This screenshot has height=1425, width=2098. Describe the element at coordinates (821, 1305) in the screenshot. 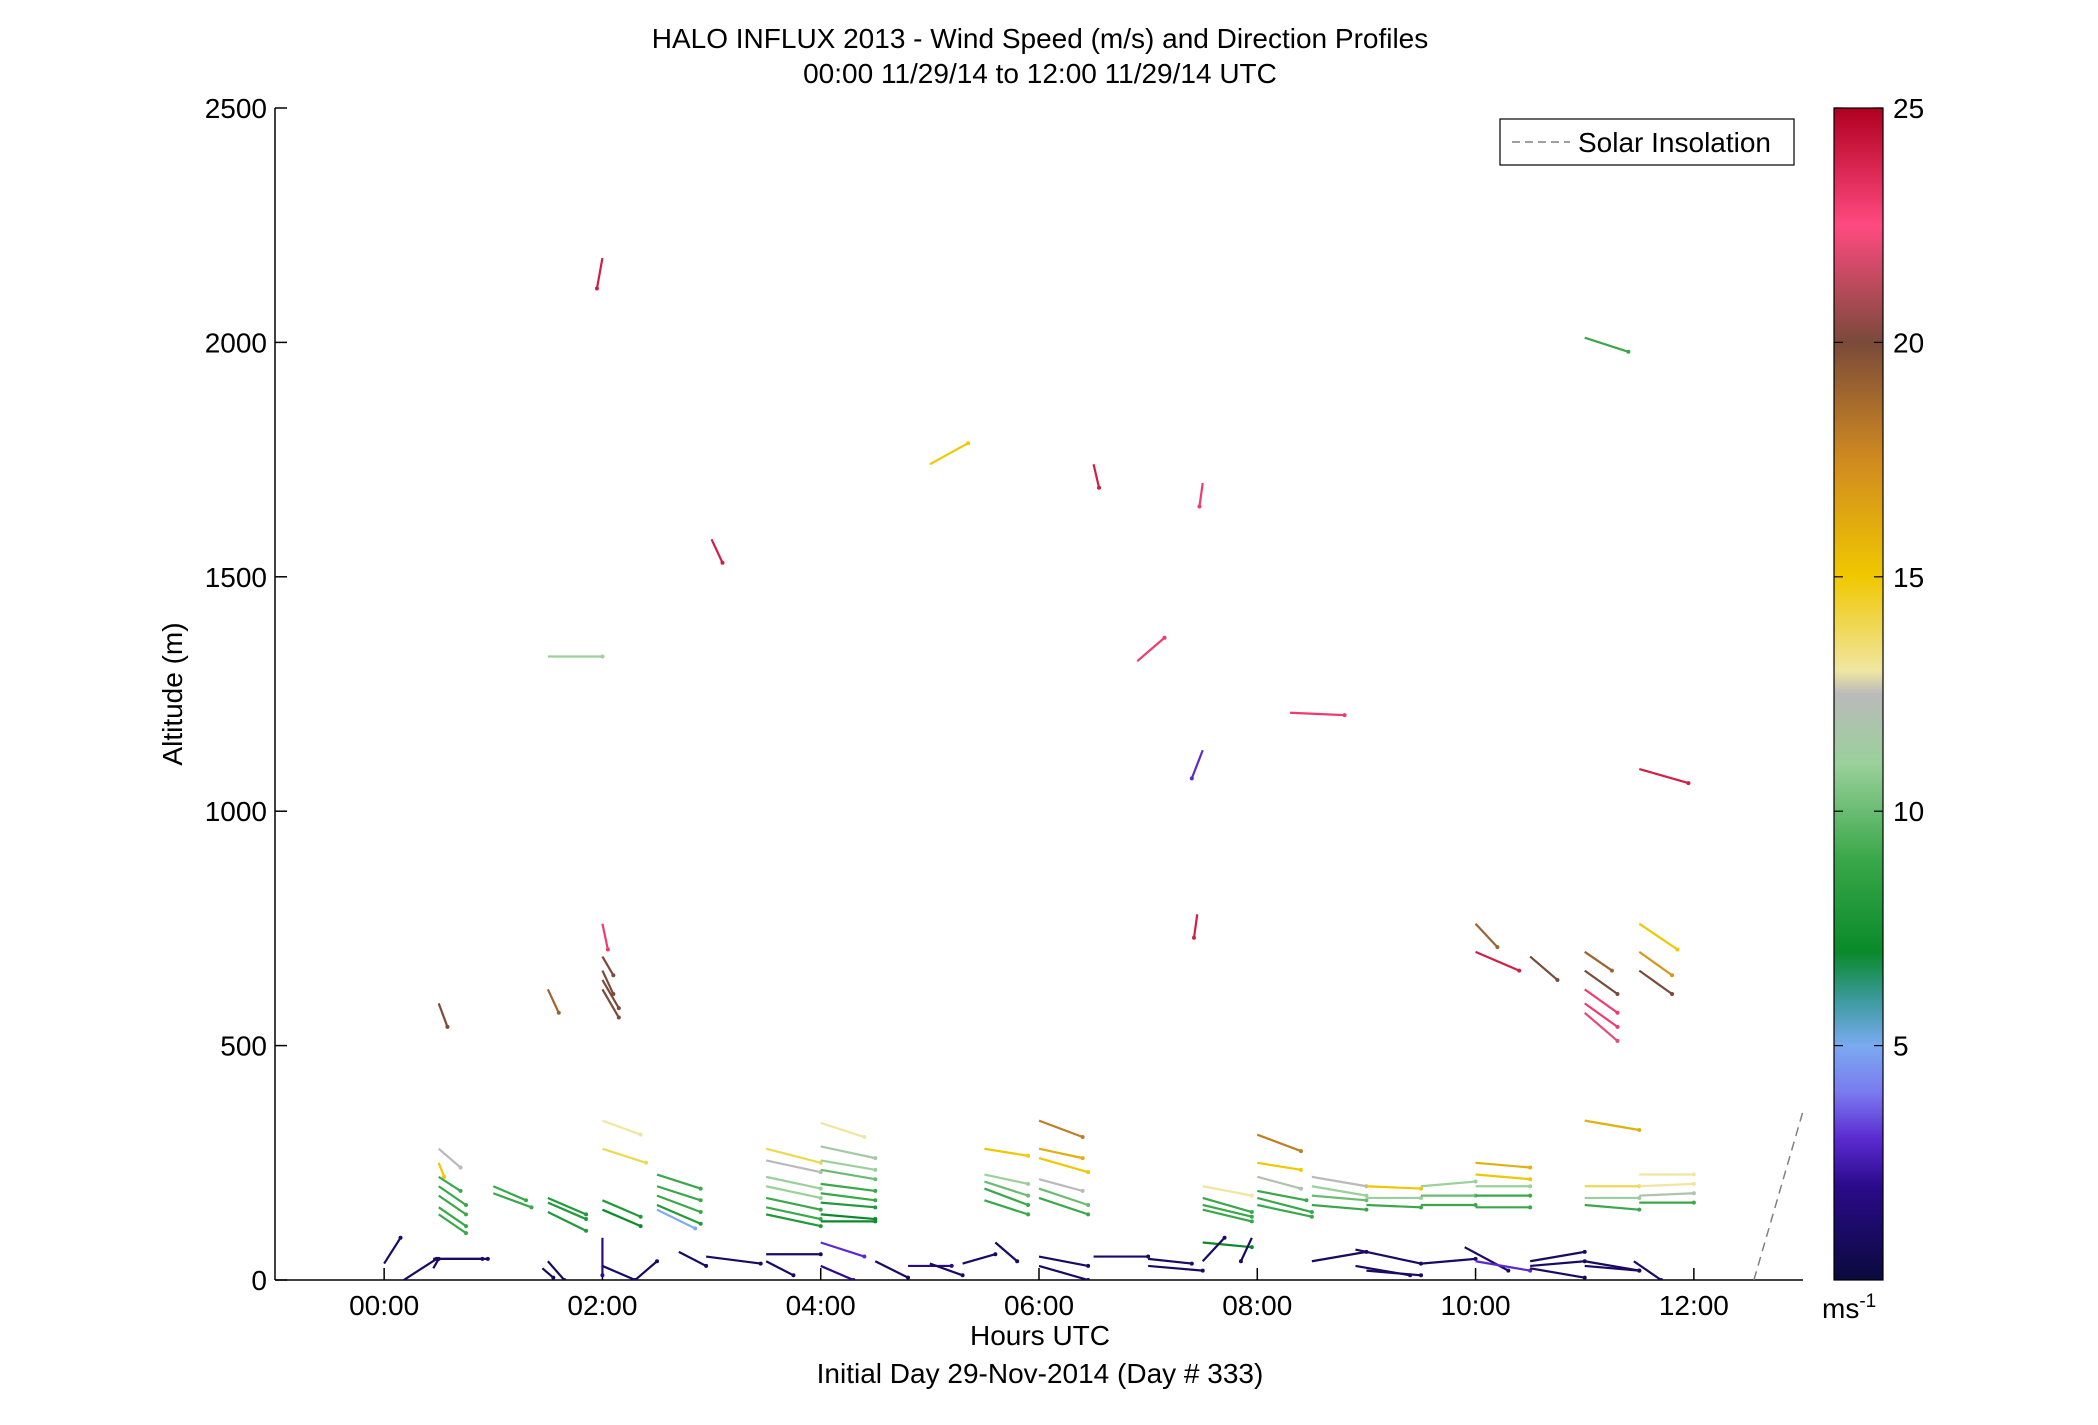

I see `x-tick-label: 04:00` at that location.